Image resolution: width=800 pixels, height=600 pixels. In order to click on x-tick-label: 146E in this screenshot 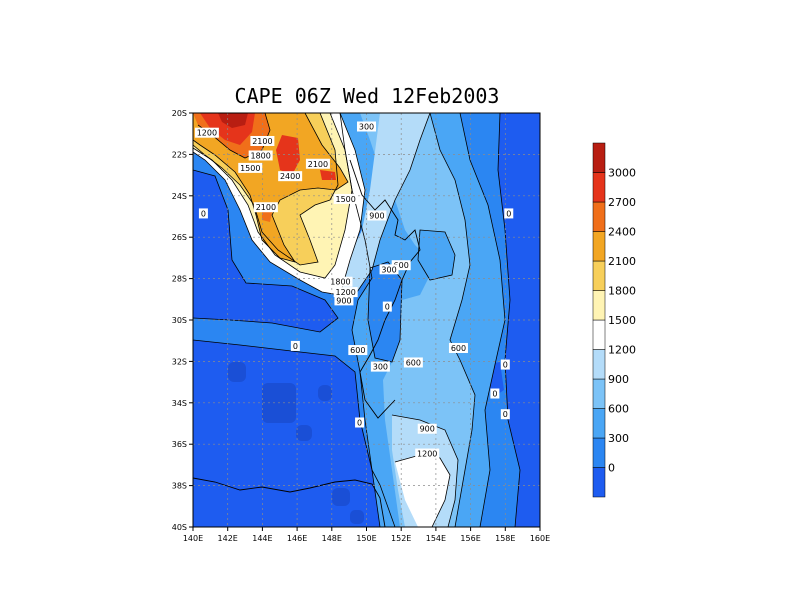, I will do `click(297, 538)`.